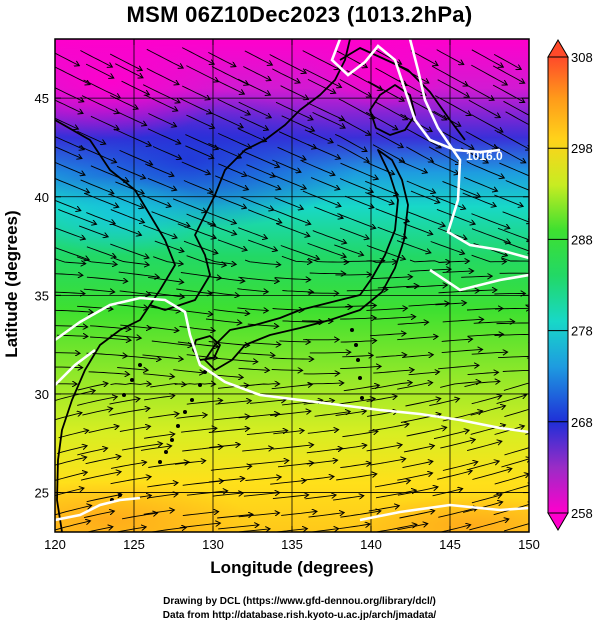 Image resolution: width=599 pixels, height=625 pixels. Describe the element at coordinates (299, 14) in the screenshot. I see `map-title: MSM 06Z10Dec2023 (1013.2hPa)` at that location.